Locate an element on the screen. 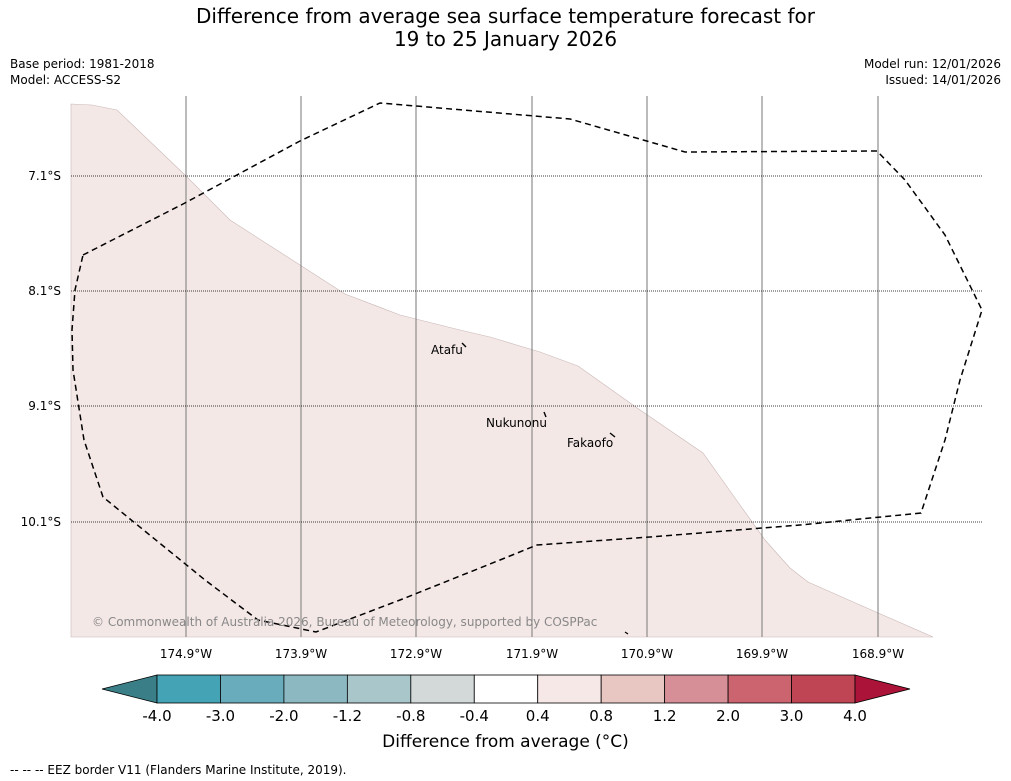 The image size is (1011, 781). lon-label: 168.9°W is located at coordinates (878, 654).